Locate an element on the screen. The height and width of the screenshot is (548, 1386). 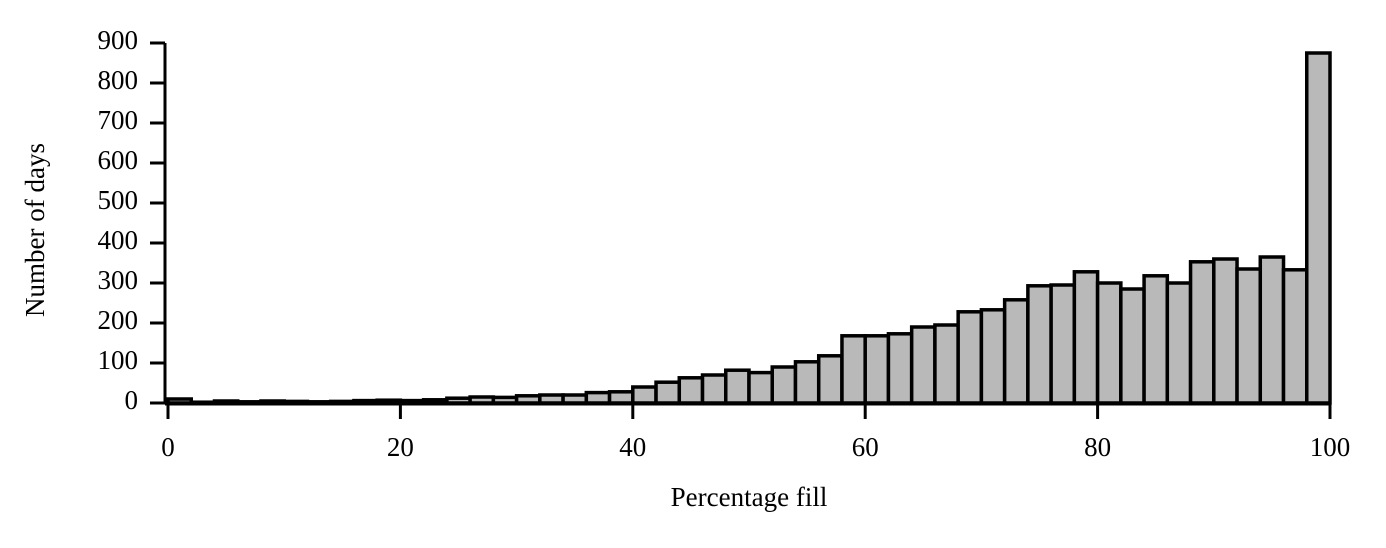
x-tick-label: 80 is located at coordinates (1097, 447).